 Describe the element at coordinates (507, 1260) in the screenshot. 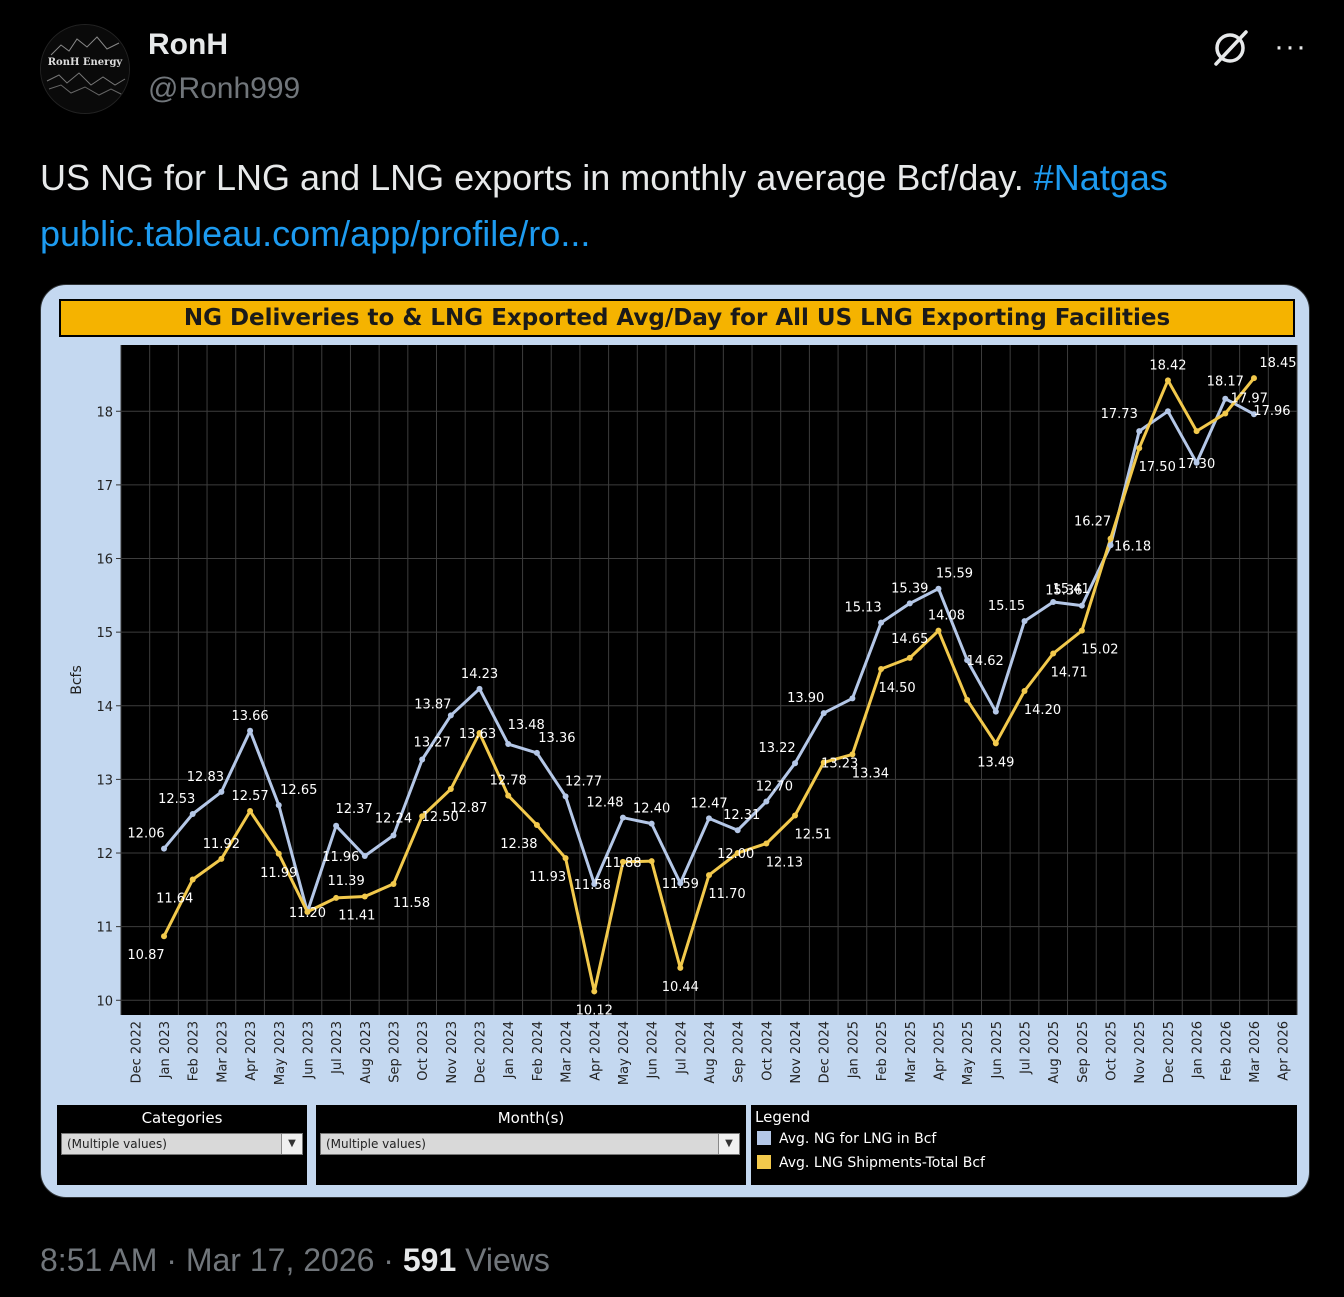

I see `views-label: Views` at that location.